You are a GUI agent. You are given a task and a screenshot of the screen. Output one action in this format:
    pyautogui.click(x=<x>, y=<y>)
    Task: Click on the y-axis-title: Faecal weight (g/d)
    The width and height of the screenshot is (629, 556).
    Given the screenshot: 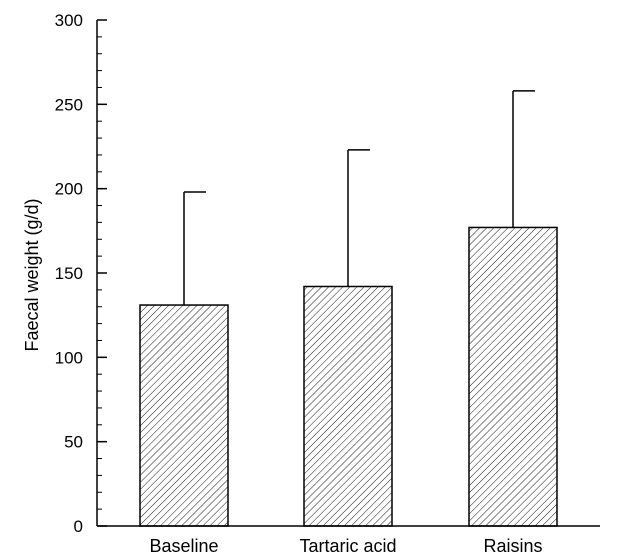 What is the action you would take?
    pyautogui.click(x=32, y=274)
    